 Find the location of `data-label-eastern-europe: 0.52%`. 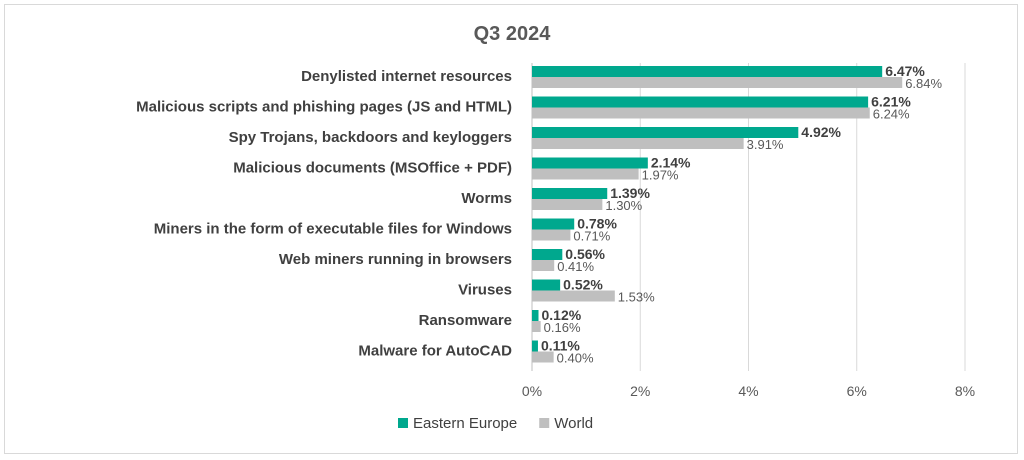

data-label-eastern-europe: 0.52% is located at coordinates (583, 285).